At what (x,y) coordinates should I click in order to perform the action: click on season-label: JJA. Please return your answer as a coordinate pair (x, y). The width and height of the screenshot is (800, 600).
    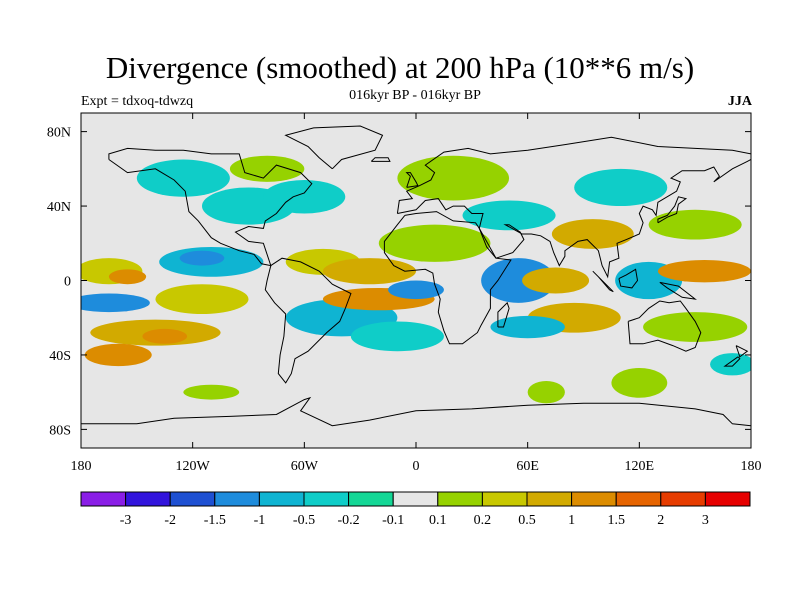
    Looking at the image, I should click on (739, 101).